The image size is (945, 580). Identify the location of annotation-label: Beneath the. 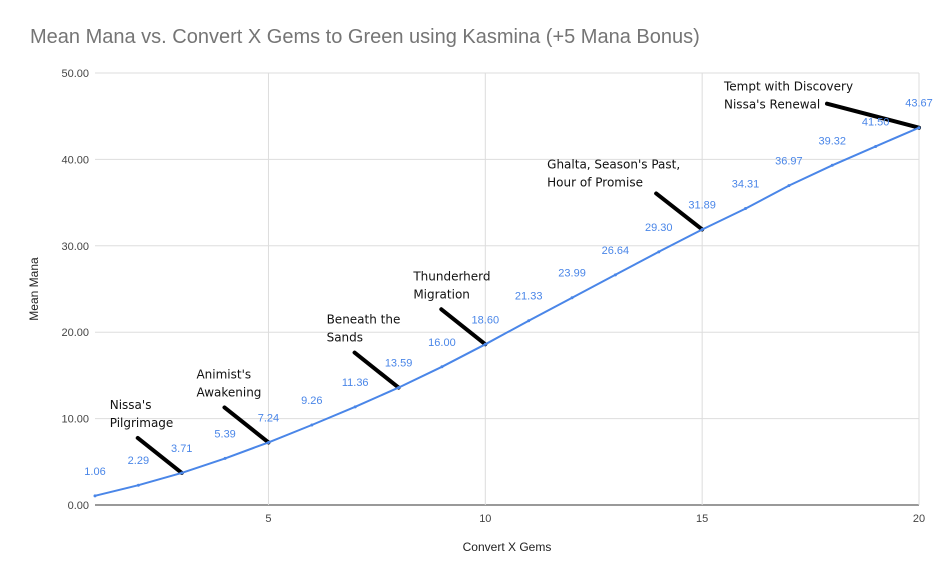
(364, 320).